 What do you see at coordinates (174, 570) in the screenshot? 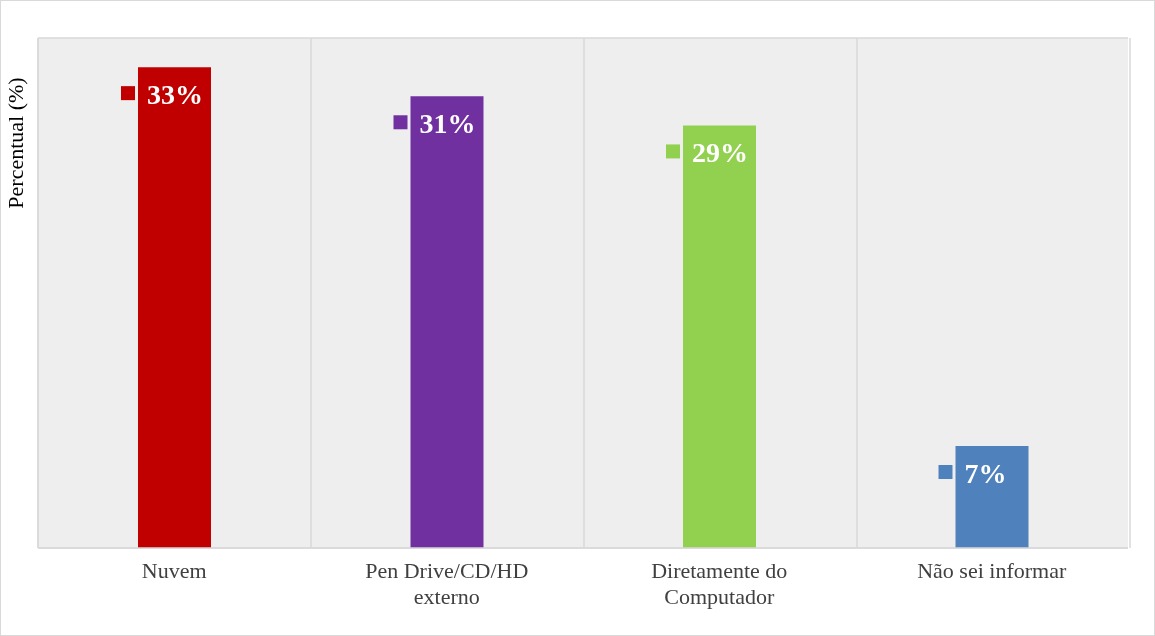
I see `x-tick-label: Nuvem` at bounding box center [174, 570].